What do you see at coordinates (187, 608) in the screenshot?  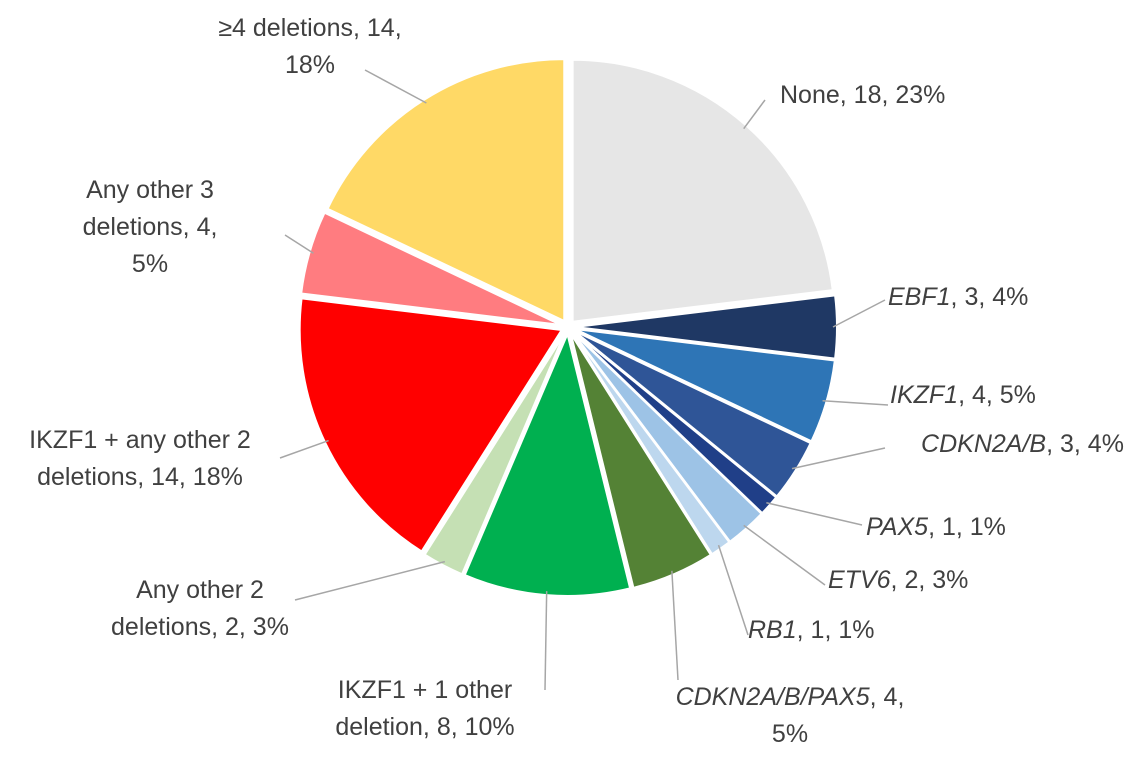 I see `label-name: Any other 2 deletions` at bounding box center [187, 608].